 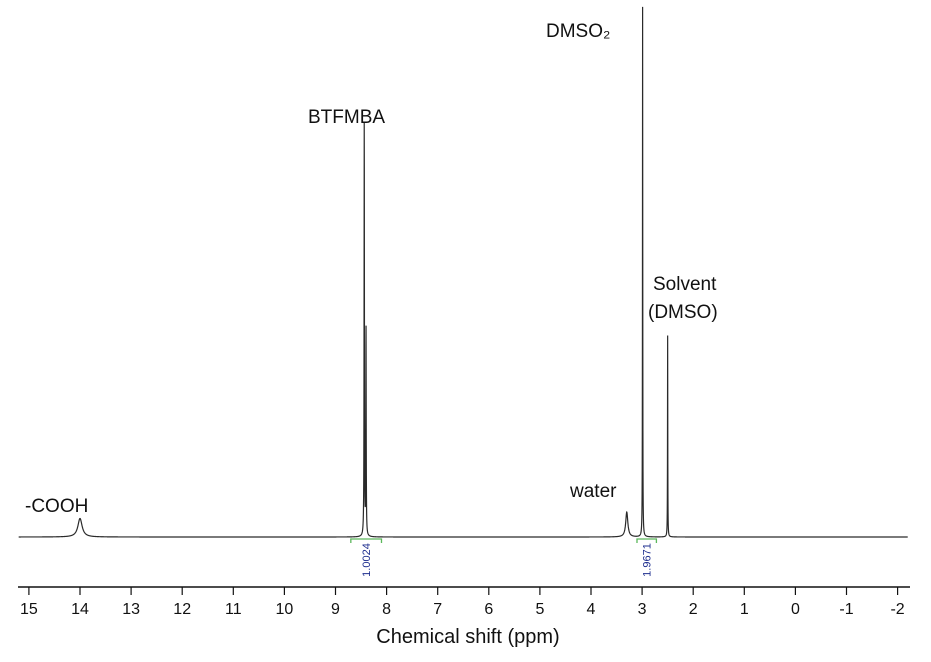 What do you see at coordinates (346, 117) in the screenshot?
I see `peak-label-btfmba: BTFMBA` at bounding box center [346, 117].